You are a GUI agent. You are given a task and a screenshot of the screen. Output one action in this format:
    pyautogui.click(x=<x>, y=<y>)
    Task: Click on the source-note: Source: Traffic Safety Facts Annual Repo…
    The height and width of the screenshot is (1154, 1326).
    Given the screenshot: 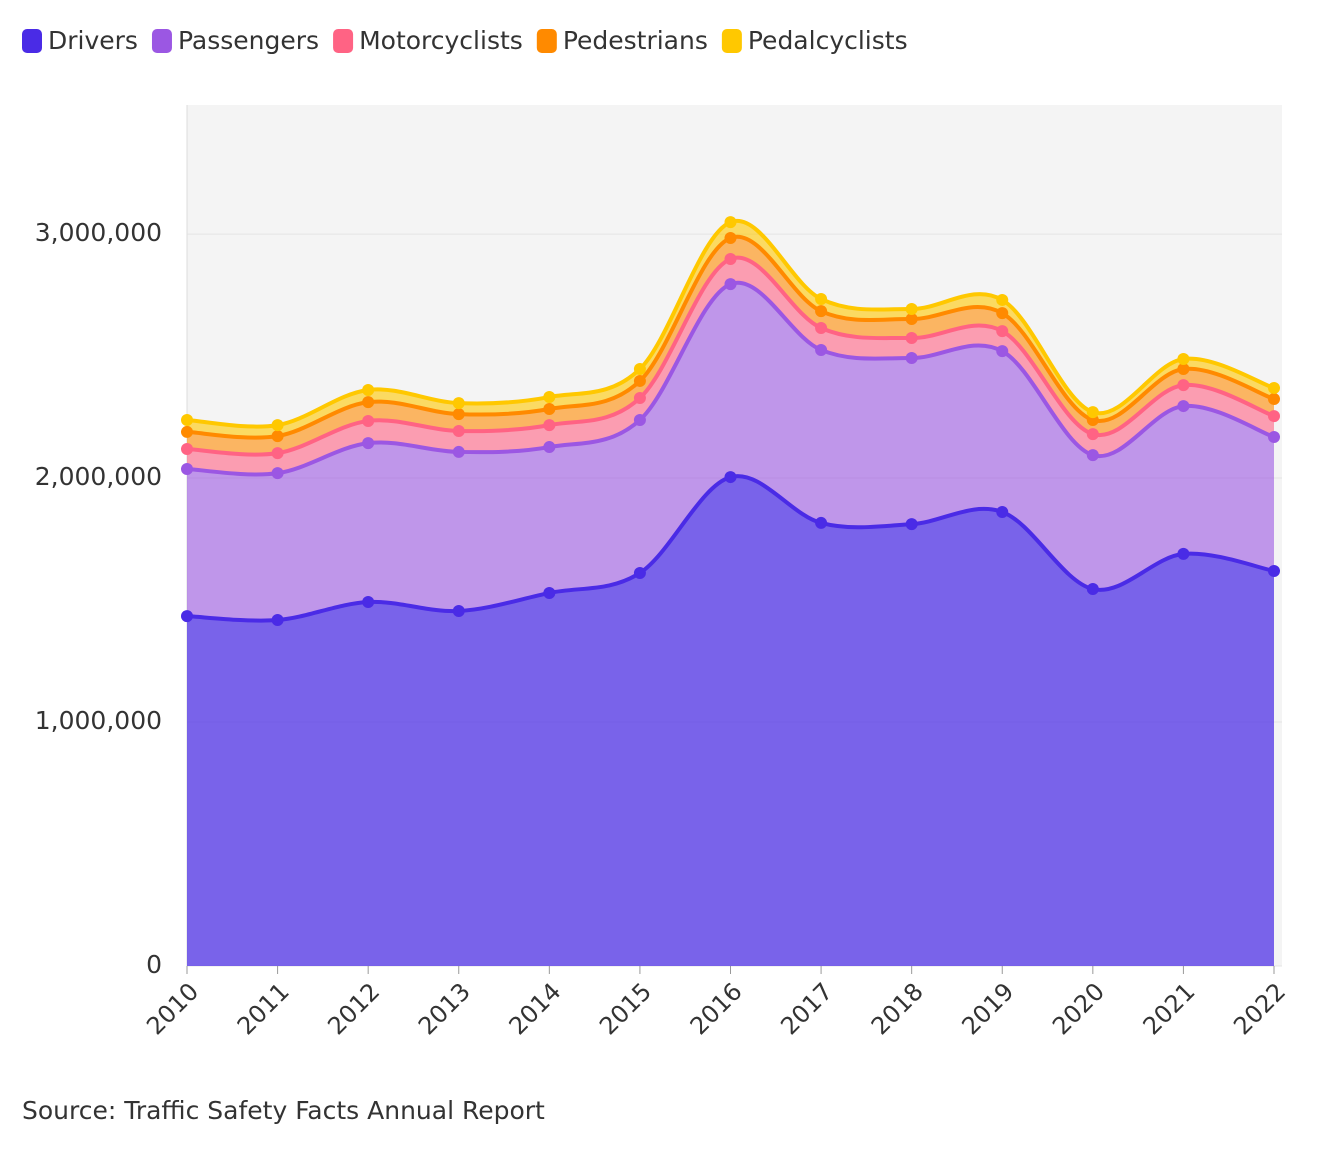 What is the action you would take?
    pyautogui.click(x=283, y=1110)
    